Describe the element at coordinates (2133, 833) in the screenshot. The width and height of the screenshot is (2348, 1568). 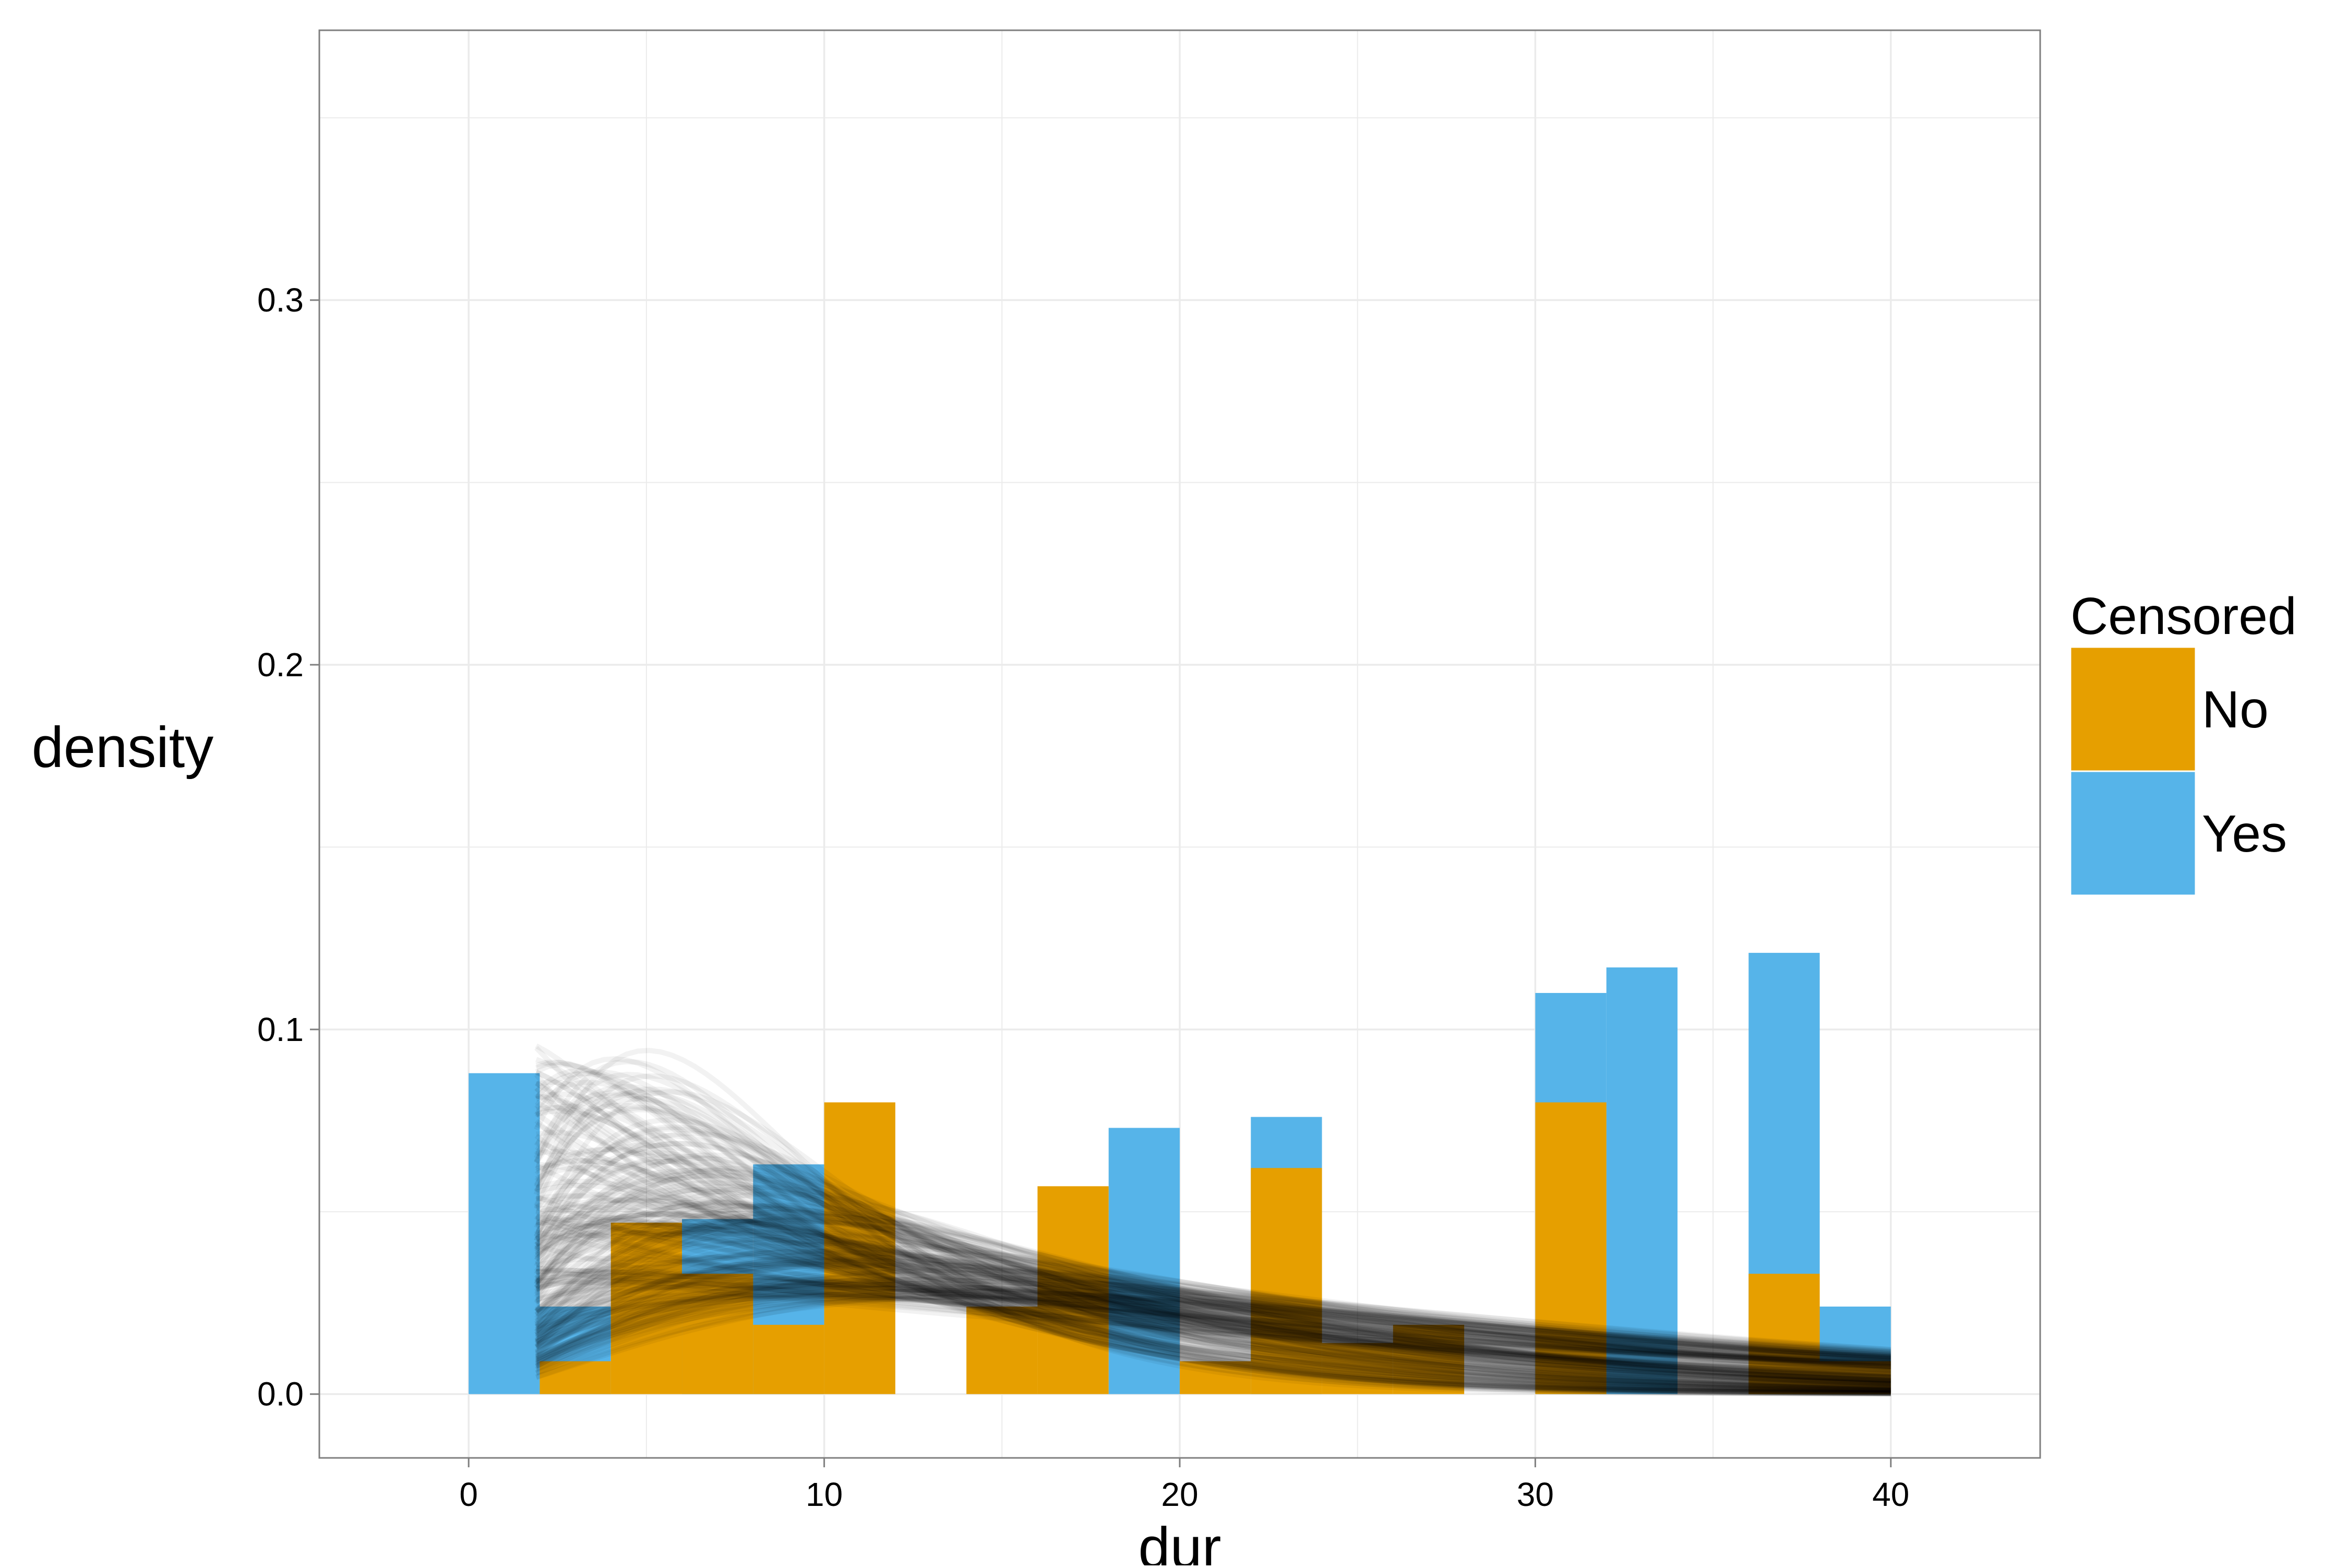
I see `legend-key-yes` at that location.